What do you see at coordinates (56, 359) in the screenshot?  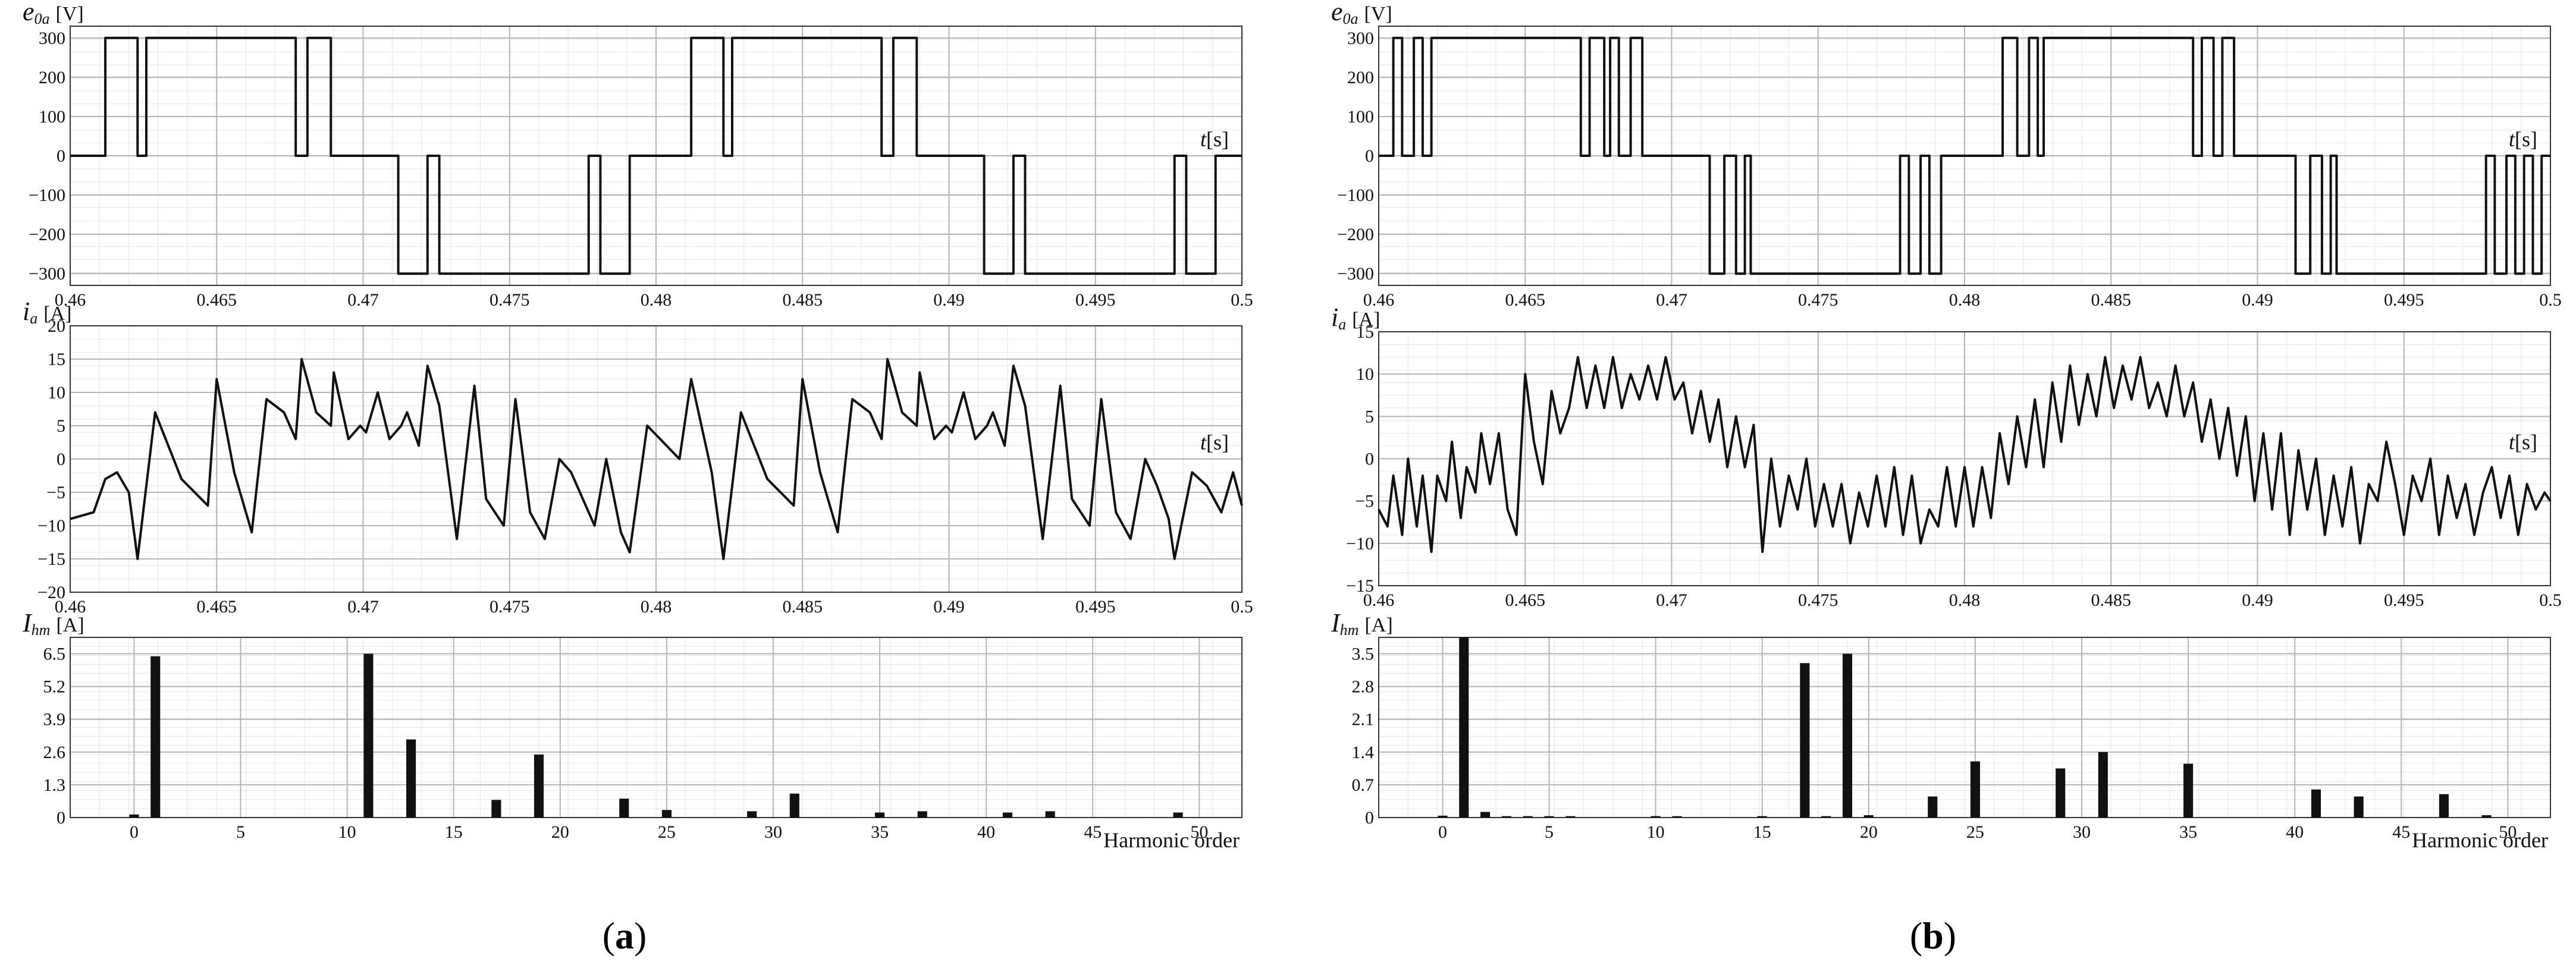 I see `y-tick-label: 15` at bounding box center [56, 359].